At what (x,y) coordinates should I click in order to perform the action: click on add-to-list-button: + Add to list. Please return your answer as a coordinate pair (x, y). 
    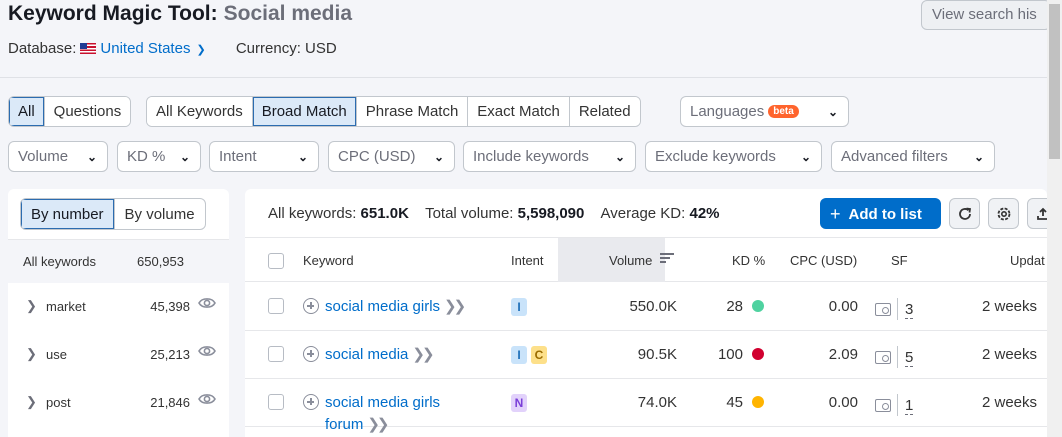
    Looking at the image, I should click on (880, 213).